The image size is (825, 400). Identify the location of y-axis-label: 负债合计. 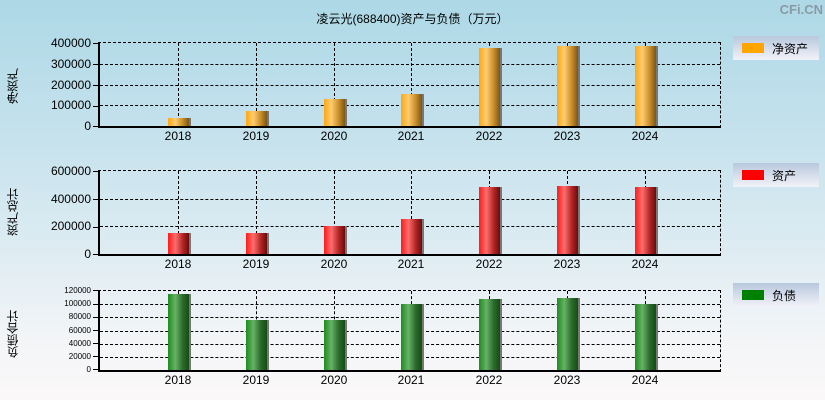
(13, 334).